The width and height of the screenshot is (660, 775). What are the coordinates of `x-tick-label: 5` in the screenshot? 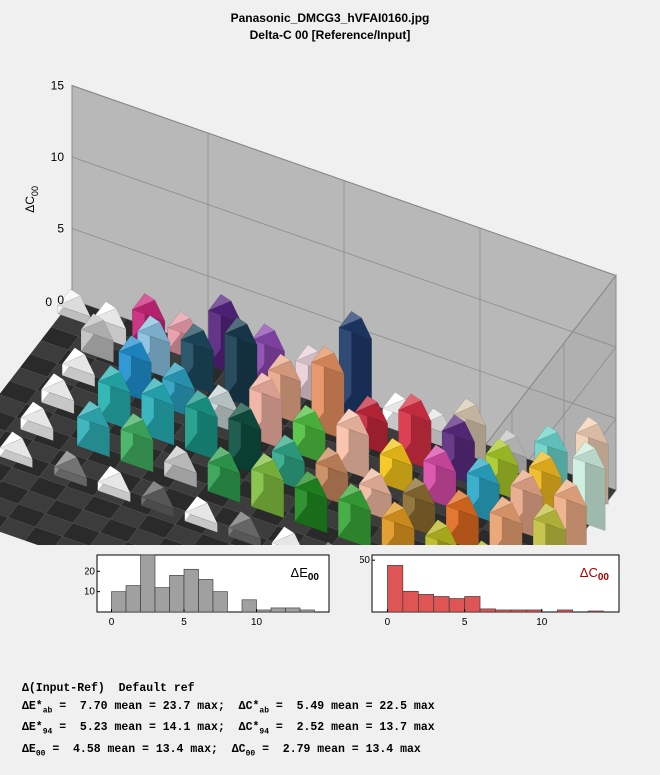 It's located at (184, 622).